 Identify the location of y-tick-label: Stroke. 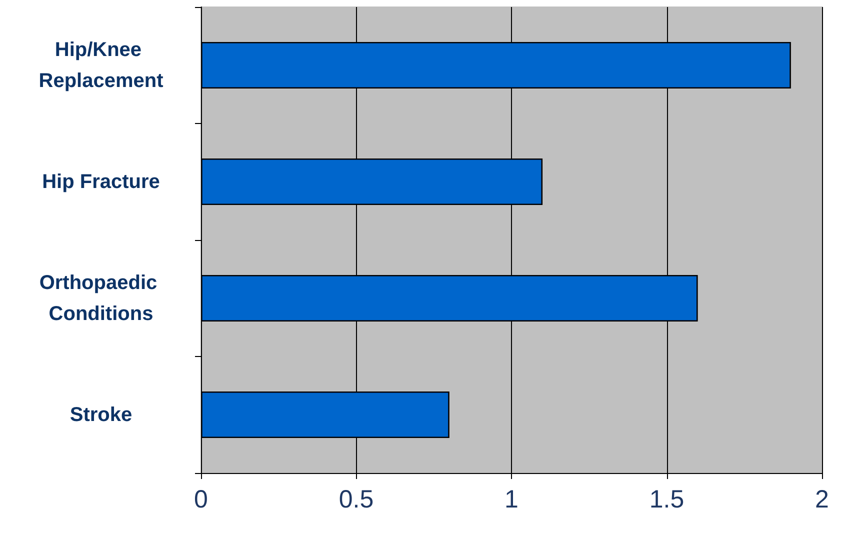
(101, 415).